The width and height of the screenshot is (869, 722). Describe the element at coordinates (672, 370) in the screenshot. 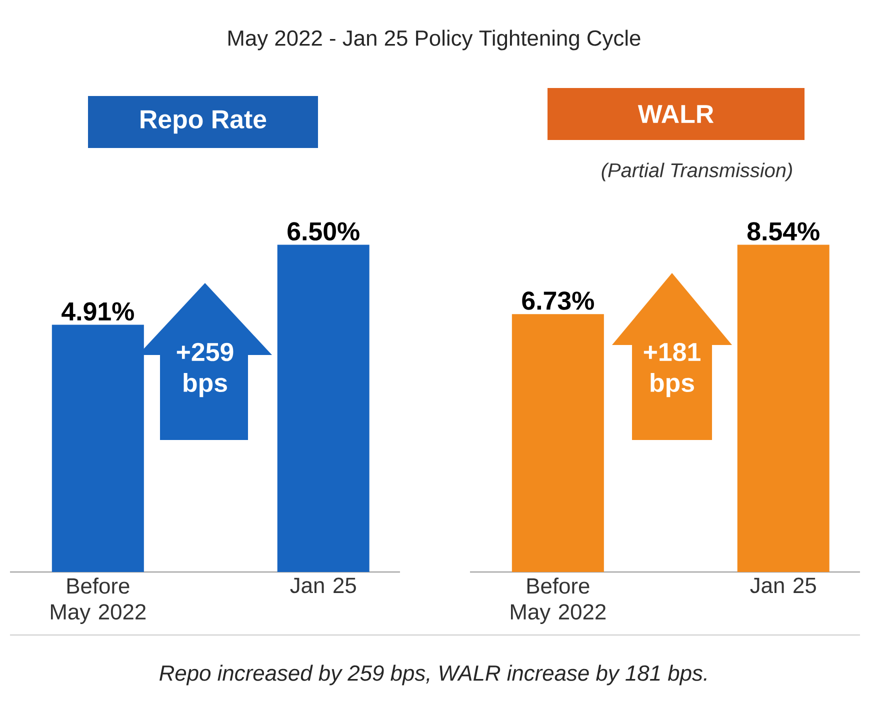

I see `annotation: +181 bps` at that location.